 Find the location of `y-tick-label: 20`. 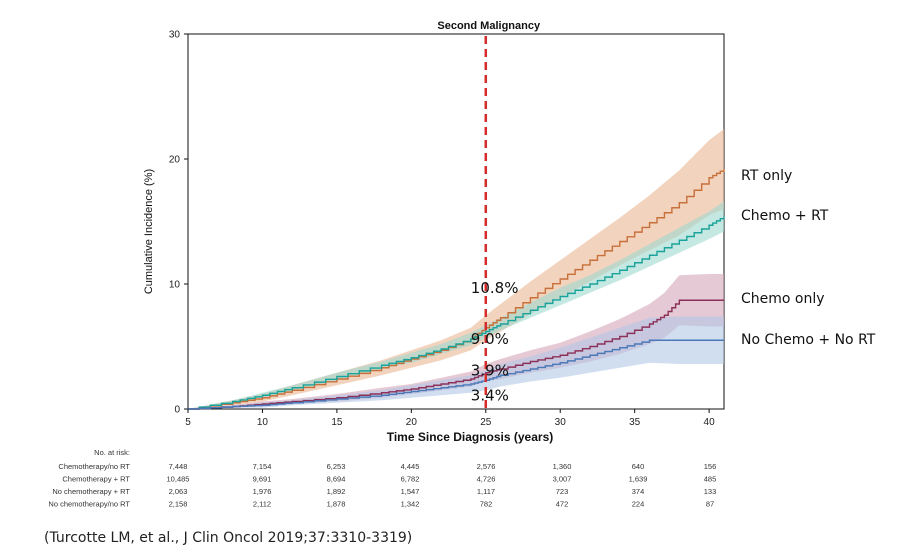

y-tick-label: 20 is located at coordinates (175, 160).